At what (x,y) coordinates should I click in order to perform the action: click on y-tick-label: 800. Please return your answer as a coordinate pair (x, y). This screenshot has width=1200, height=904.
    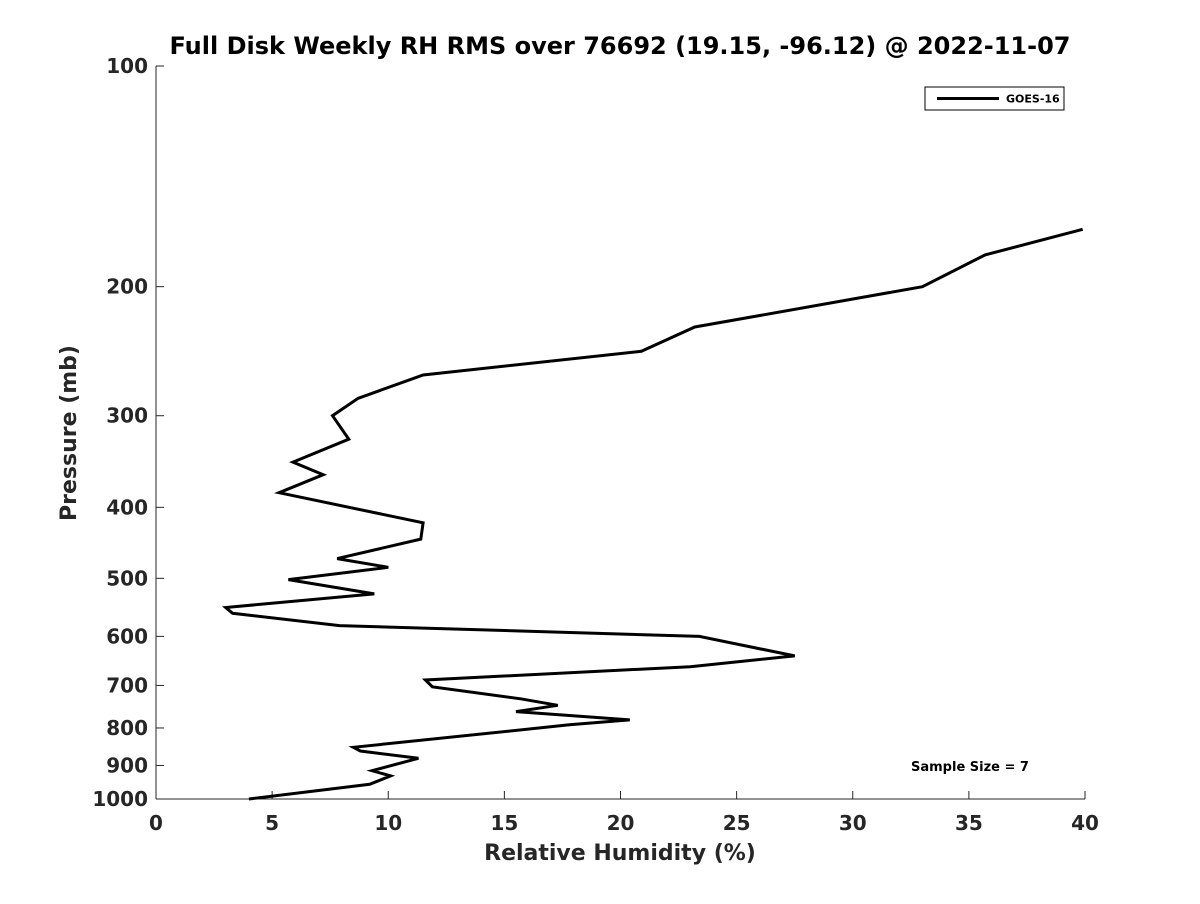
    Looking at the image, I should click on (127, 728).